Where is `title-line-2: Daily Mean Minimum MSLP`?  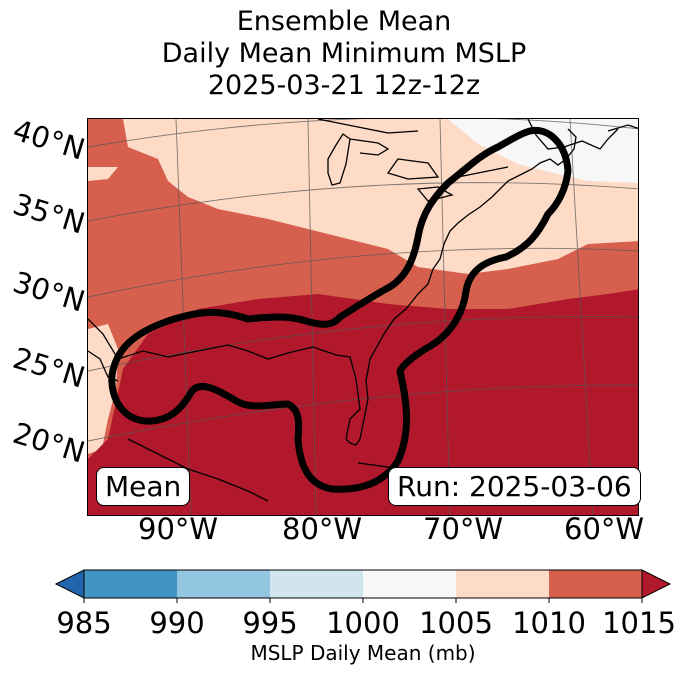 title-line-2: Daily Mean Minimum MSLP is located at coordinates (344, 53).